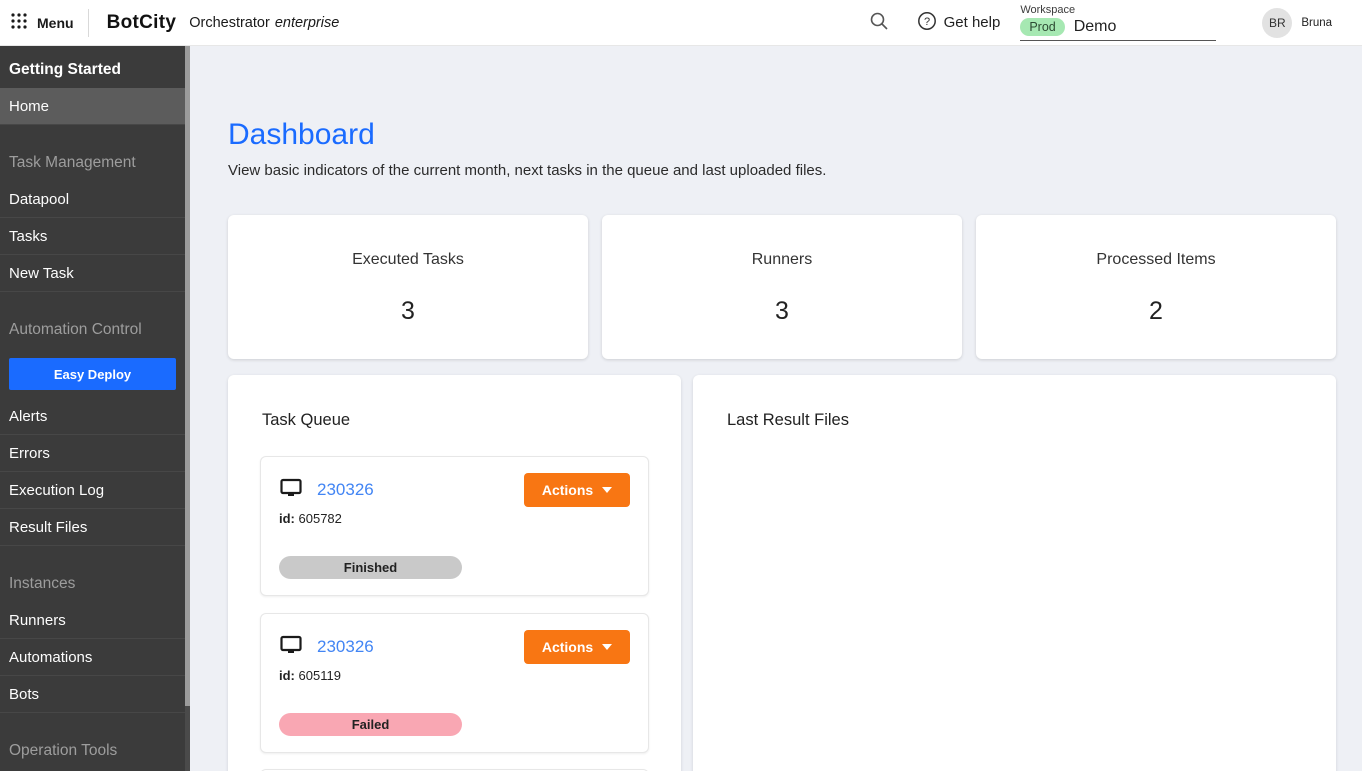 This screenshot has width=1362, height=771. Describe the element at coordinates (307, 22) in the screenshot. I see `product-edition: enterprise` at that location.